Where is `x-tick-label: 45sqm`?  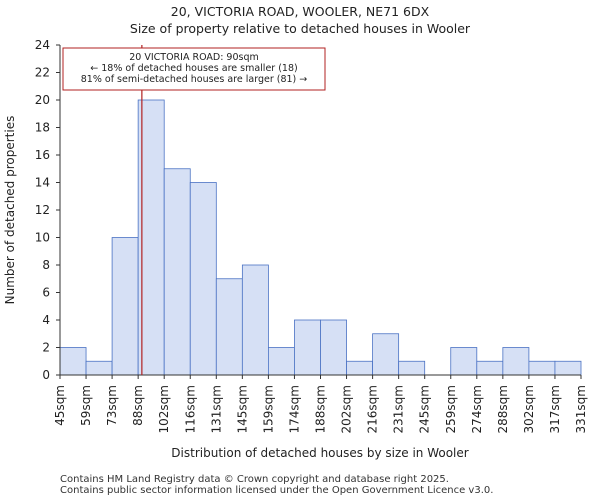 x-tick-label: 45sqm is located at coordinates (60, 405).